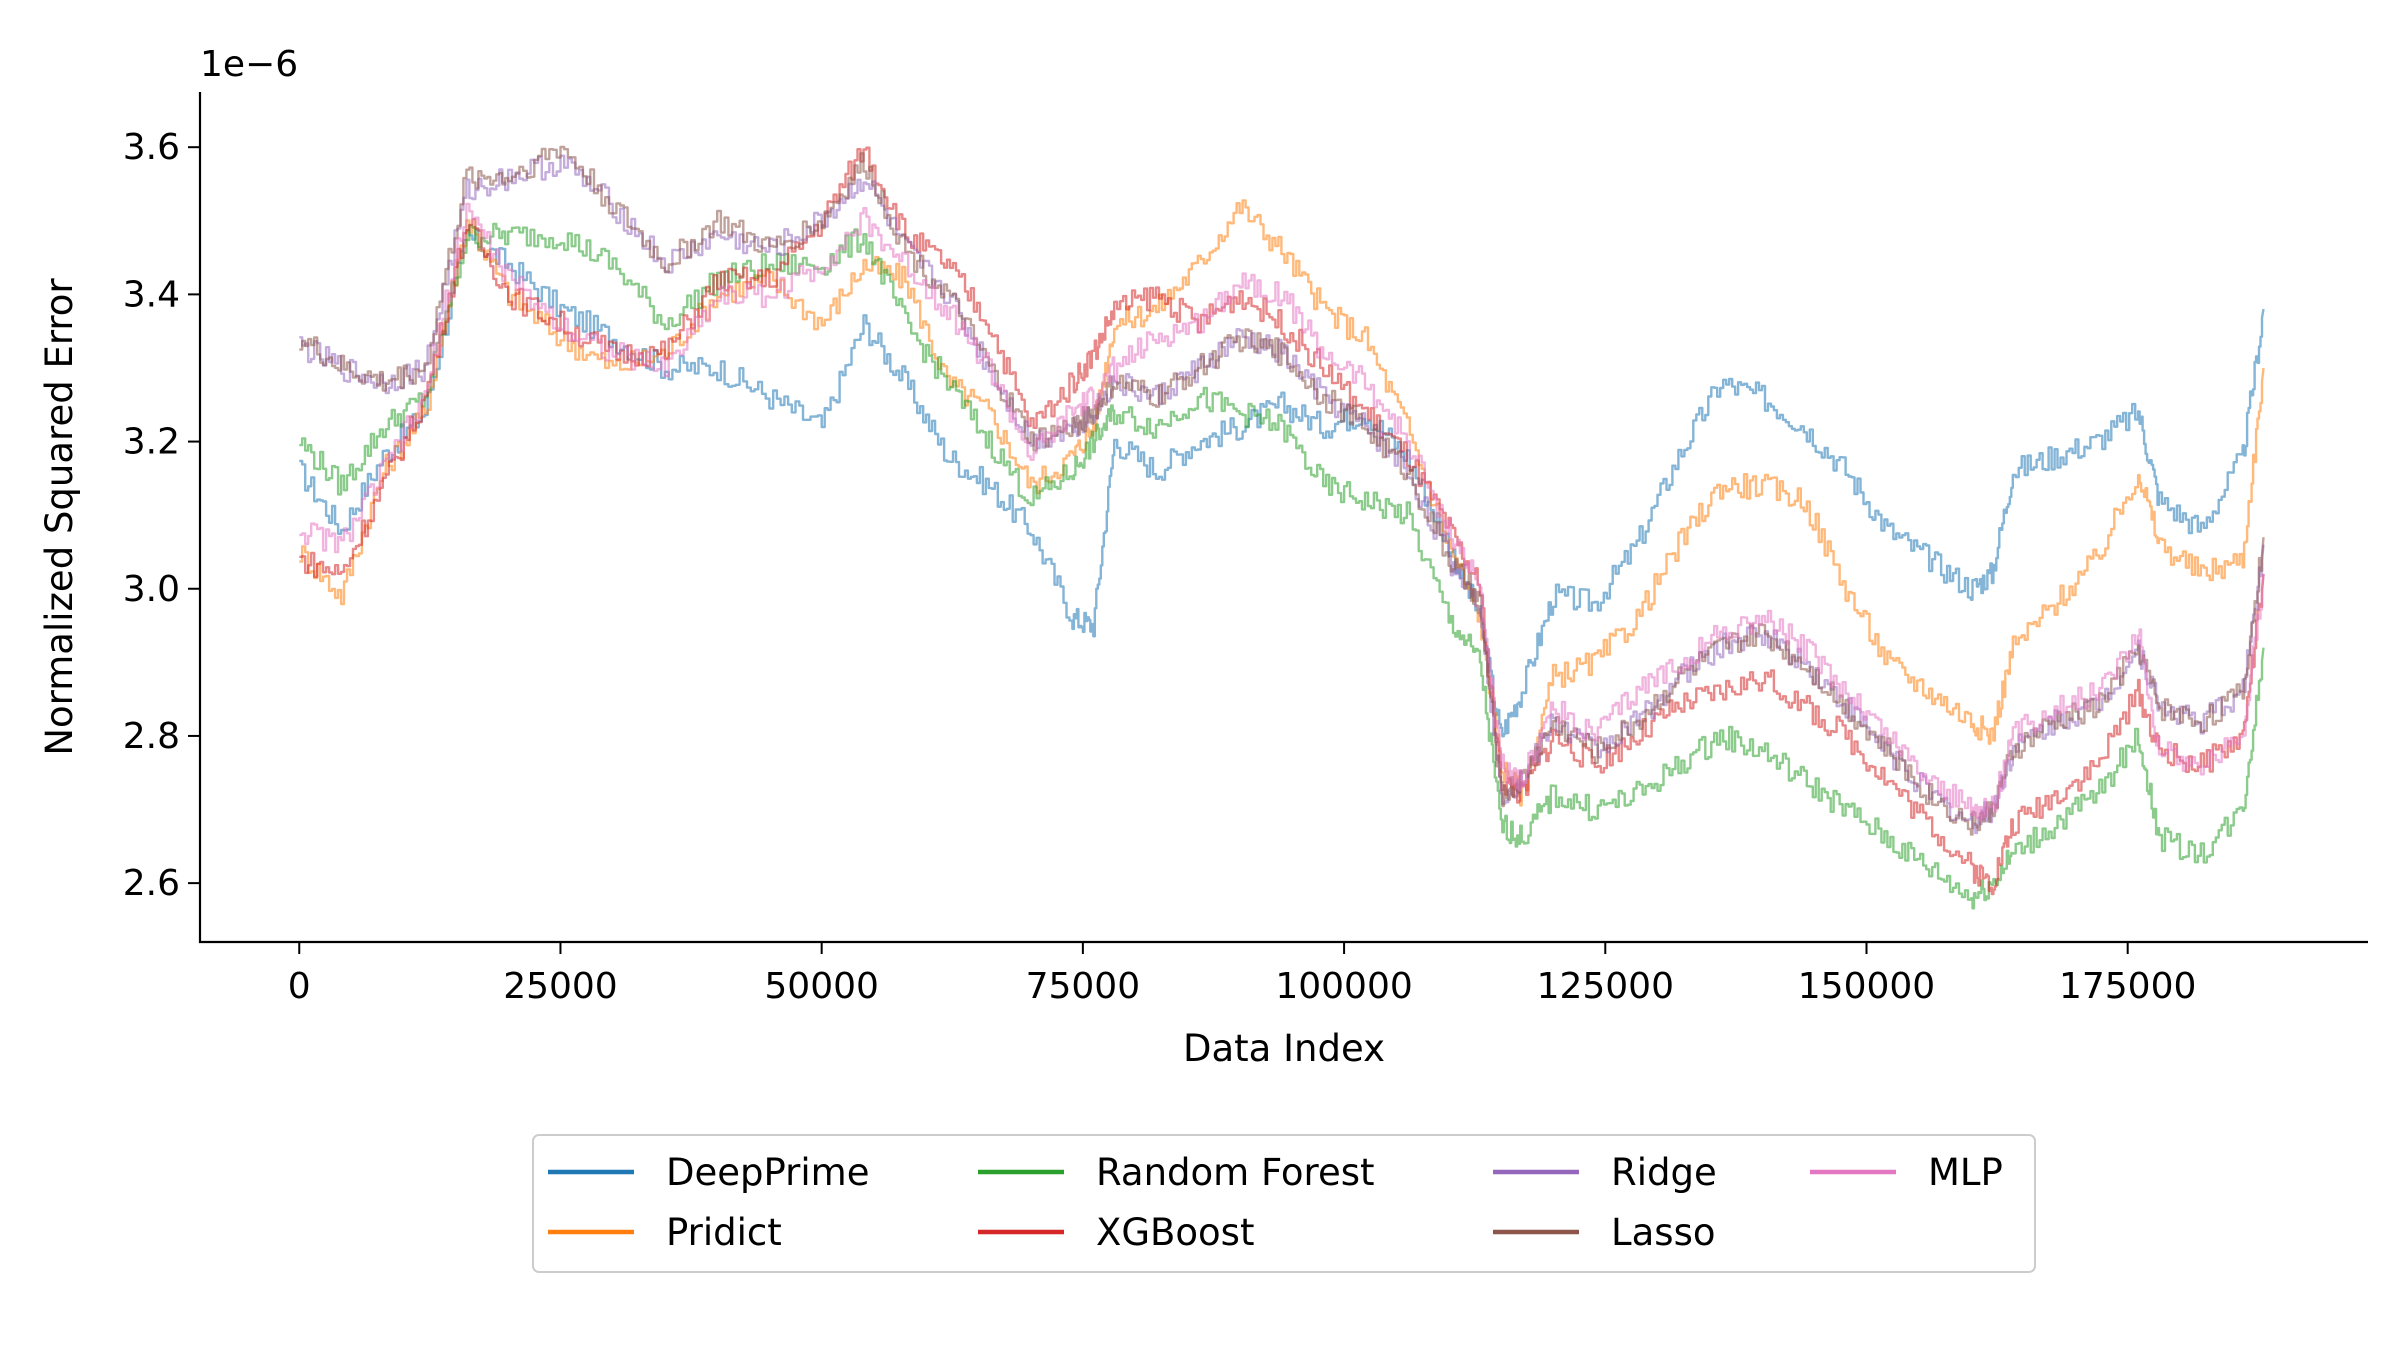 This screenshot has height=1350, width=2400. Describe the element at coordinates (1083, 986) in the screenshot. I see `x-tick-label: 75000` at that location.